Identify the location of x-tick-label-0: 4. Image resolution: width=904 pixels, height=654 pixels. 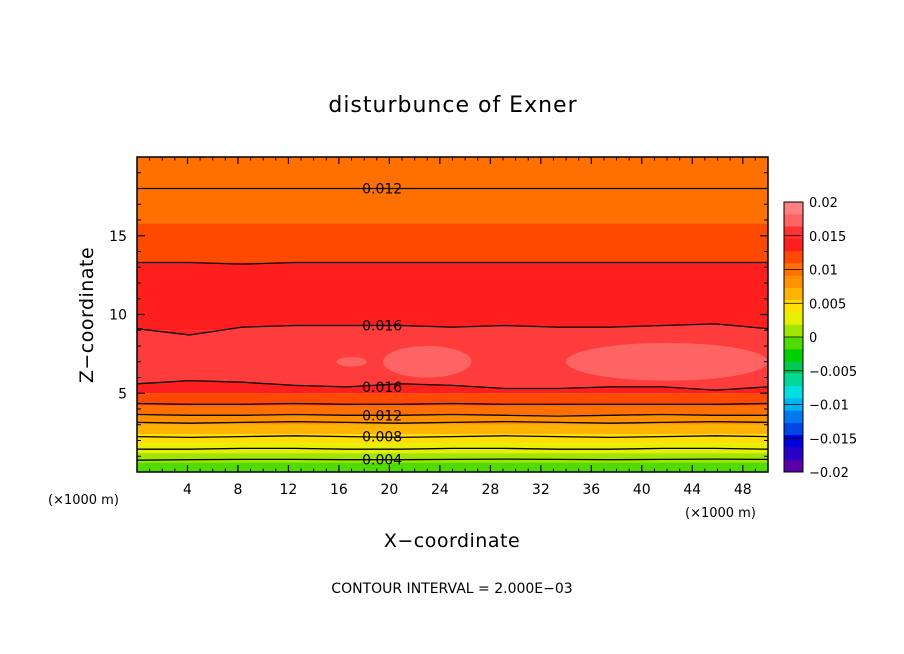
(187, 490).